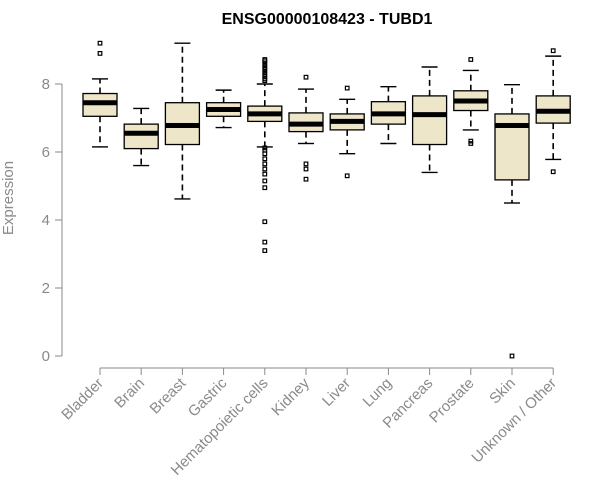 The width and height of the screenshot is (600, 500). What do you see at coordinates (46, 356) in the screenshot?
I see `y-tick-label: 0` at bounding box center [46, 356].